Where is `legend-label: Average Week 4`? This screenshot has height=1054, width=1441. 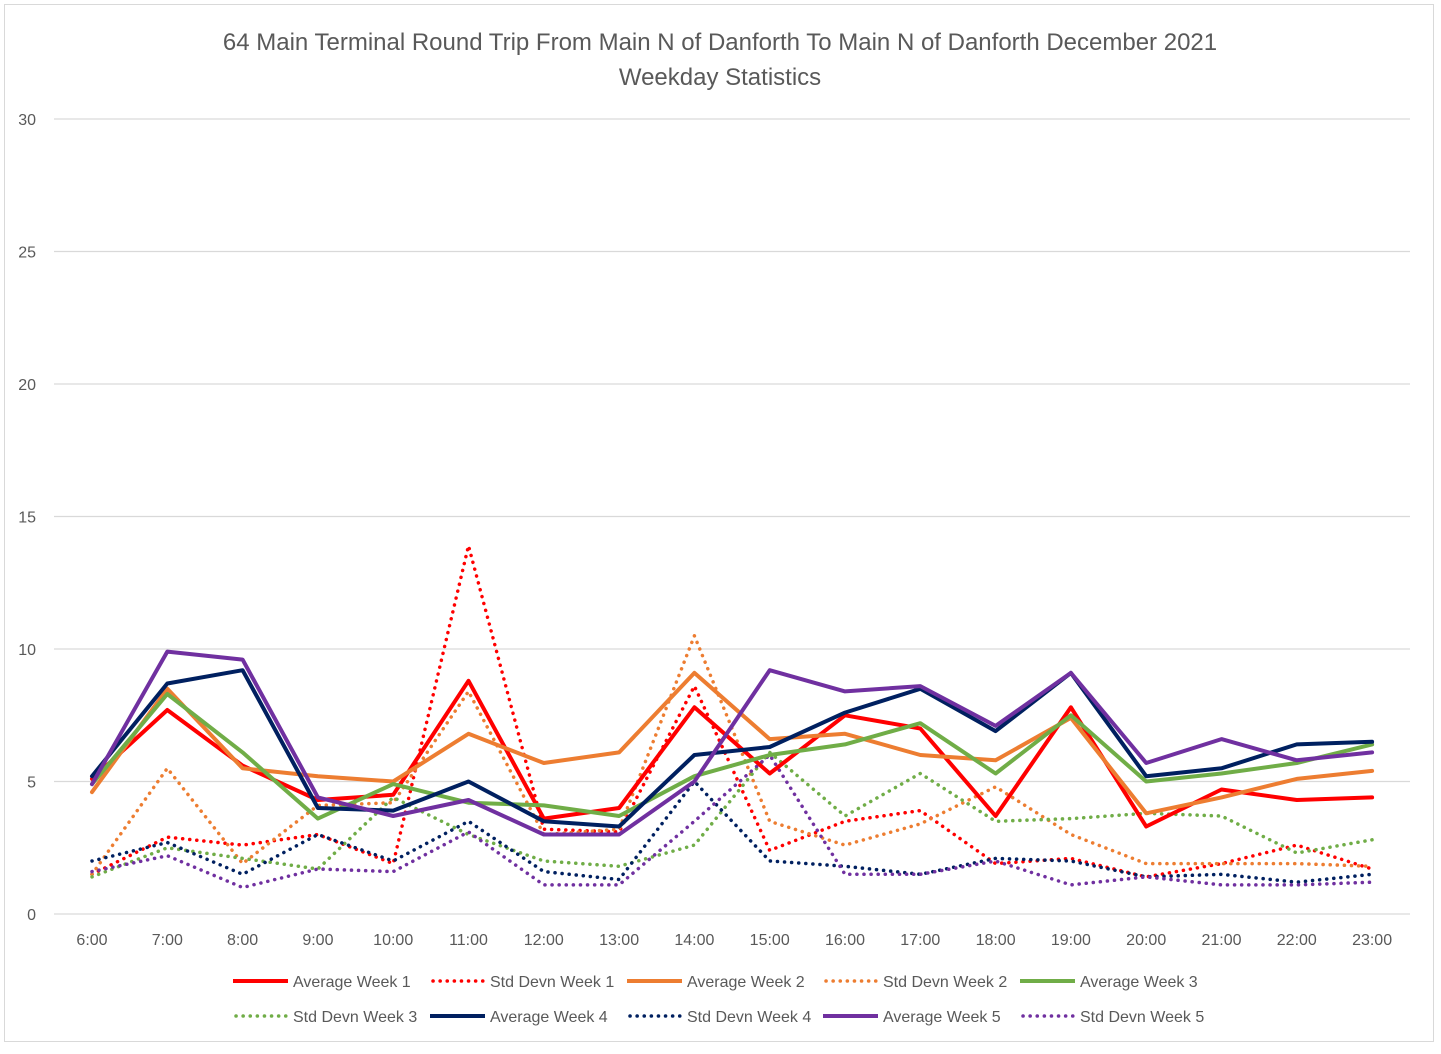
legend-label: Average Week 4 is located at coordinates (549, 1017).